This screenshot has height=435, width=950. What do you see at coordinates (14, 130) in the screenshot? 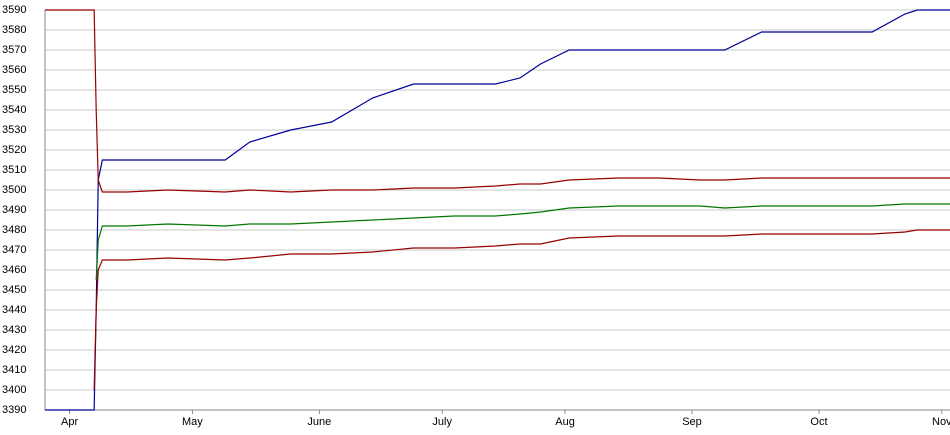
I see `y-tick-label: 3530` at bounding box center [14, 130].